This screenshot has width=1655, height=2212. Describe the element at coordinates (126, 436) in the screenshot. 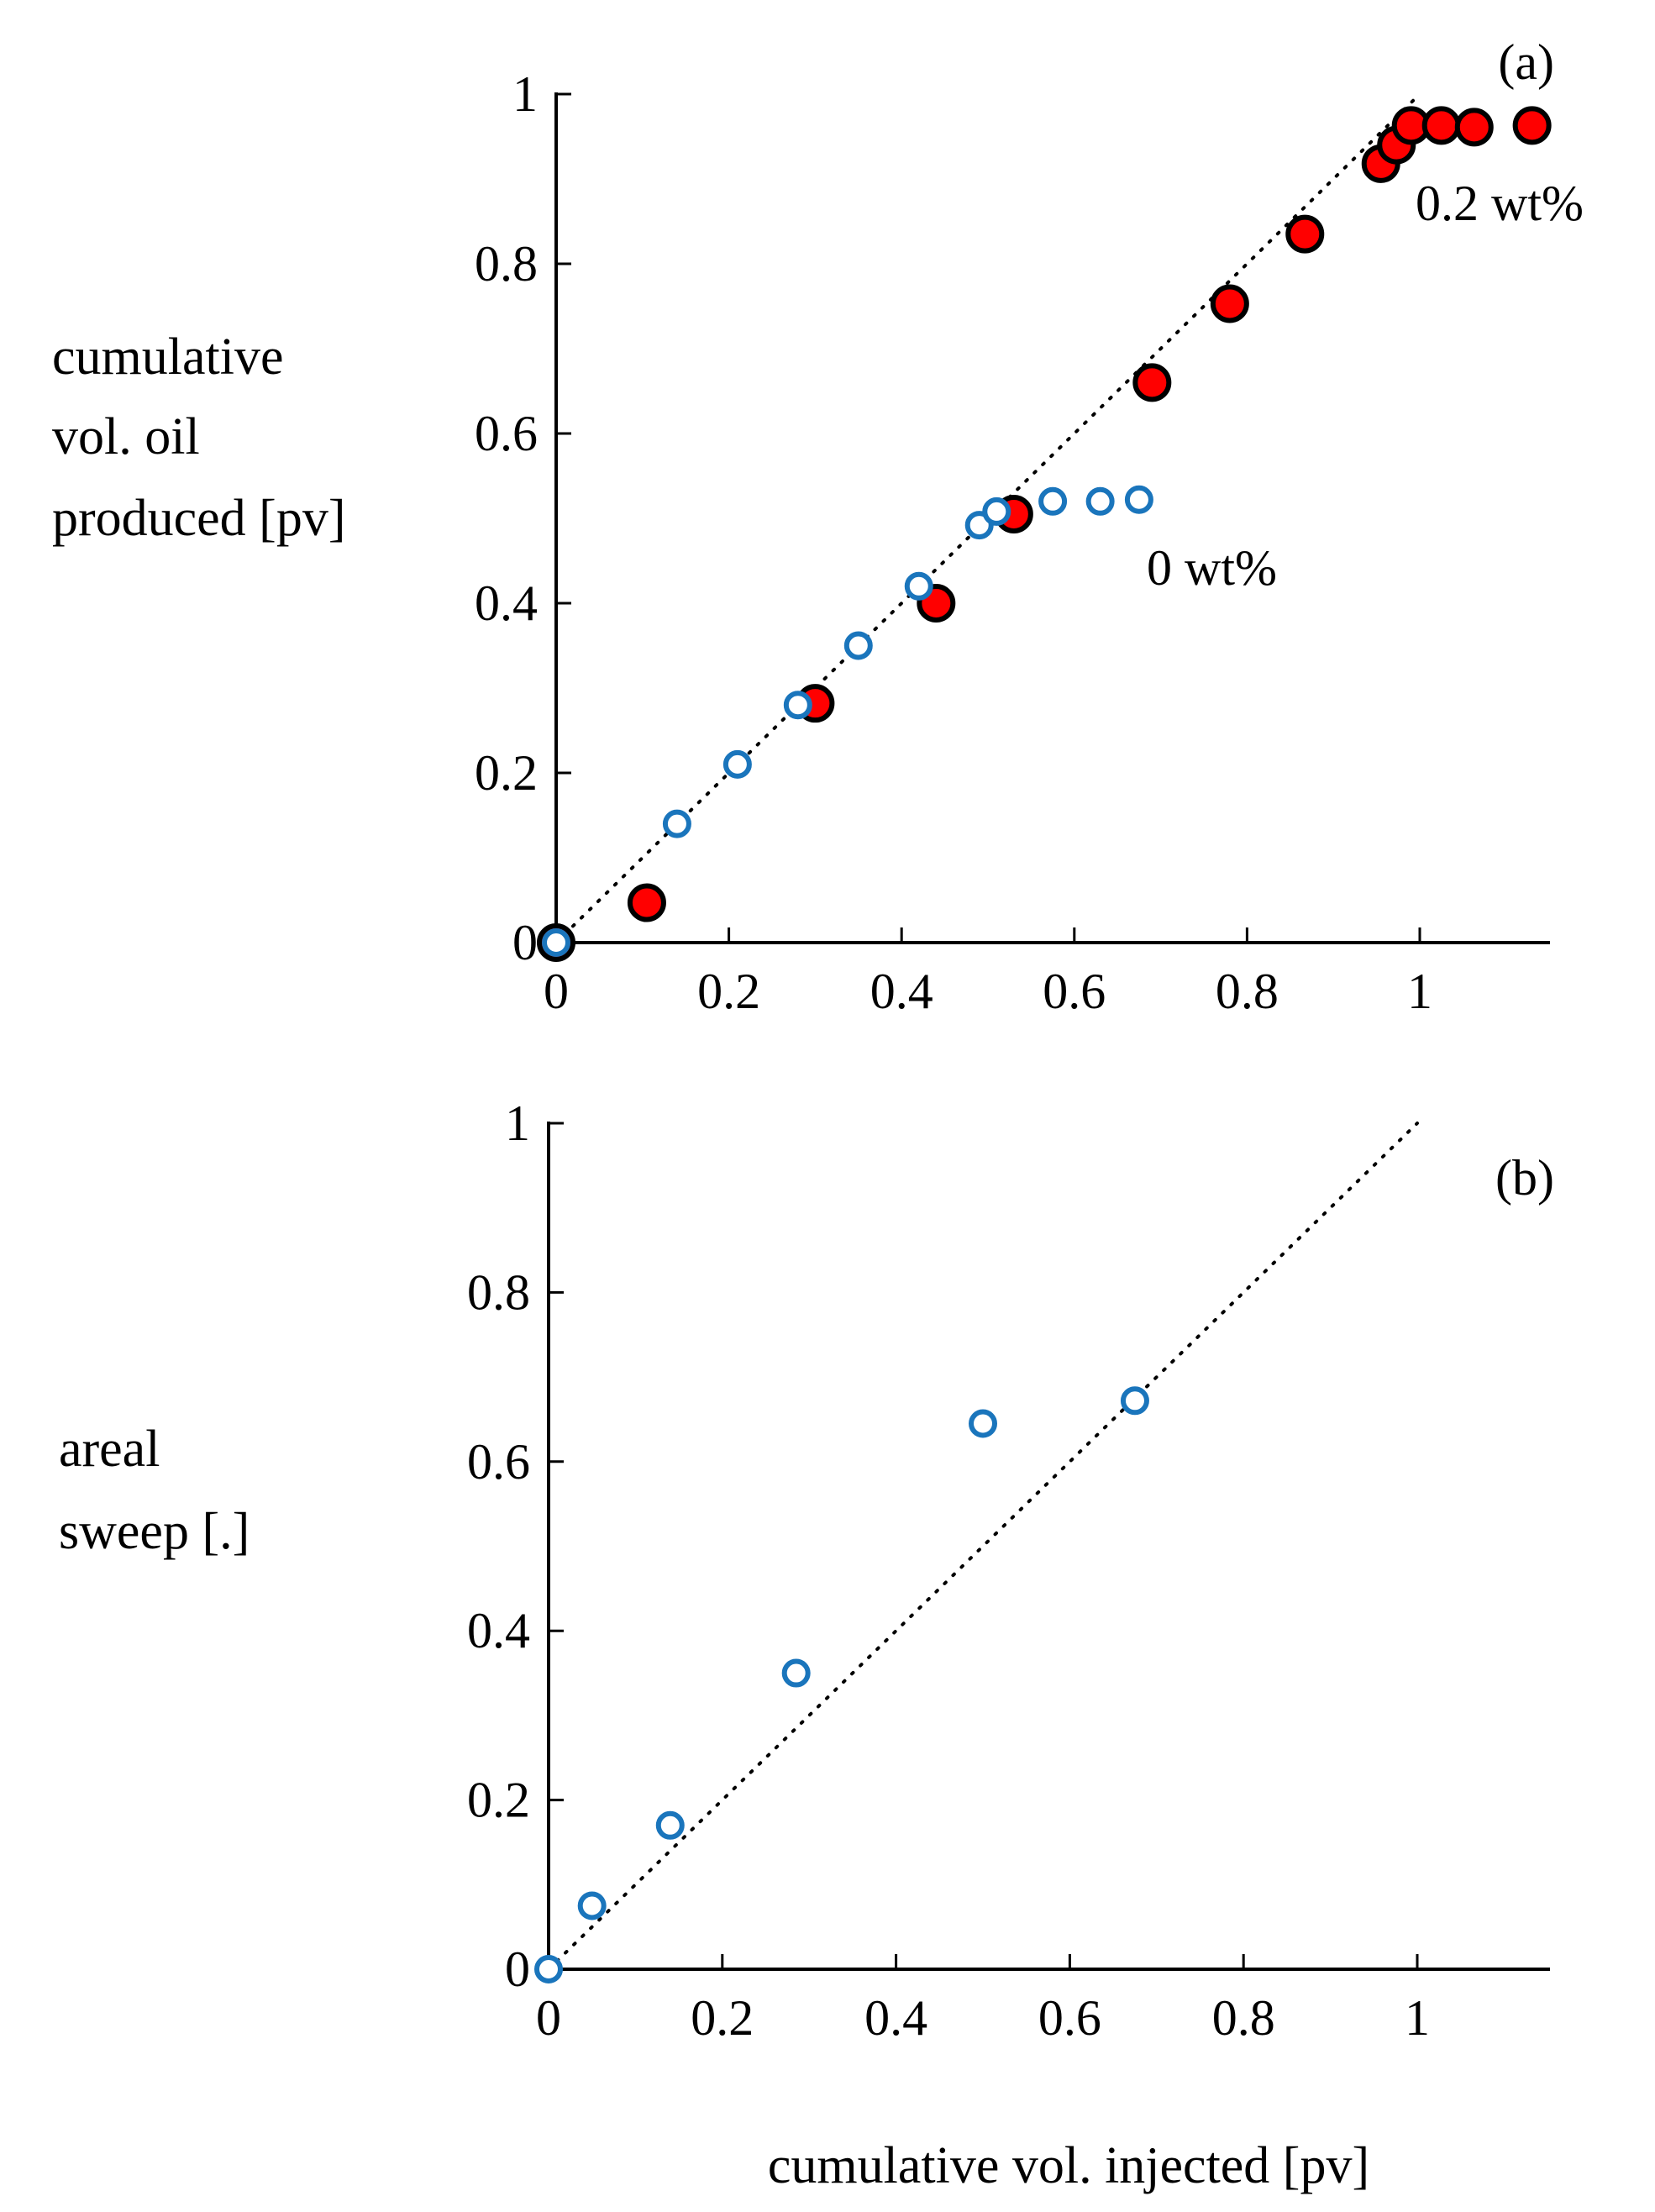

I see `y-axis-label-line: vol. oil` at that location.